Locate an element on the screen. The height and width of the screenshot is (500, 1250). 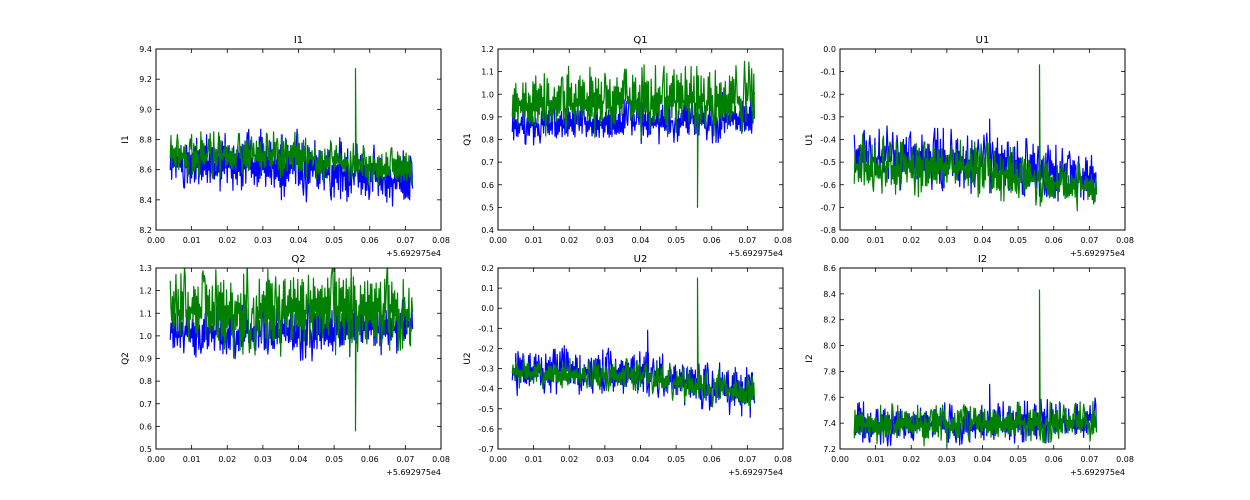
panel-i2-ytick-label: 7.4 is located at coordinates (829, 423).